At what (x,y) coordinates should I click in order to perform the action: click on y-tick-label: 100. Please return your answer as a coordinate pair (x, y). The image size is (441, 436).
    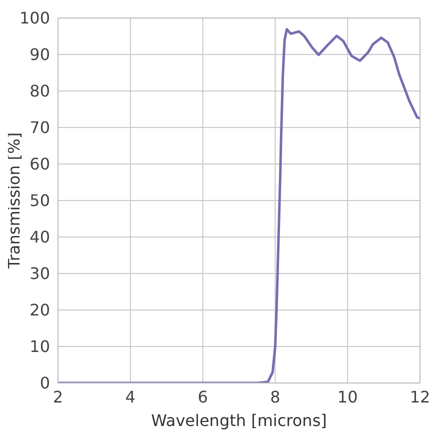
    Looking at the image, I should click on (34, 18).